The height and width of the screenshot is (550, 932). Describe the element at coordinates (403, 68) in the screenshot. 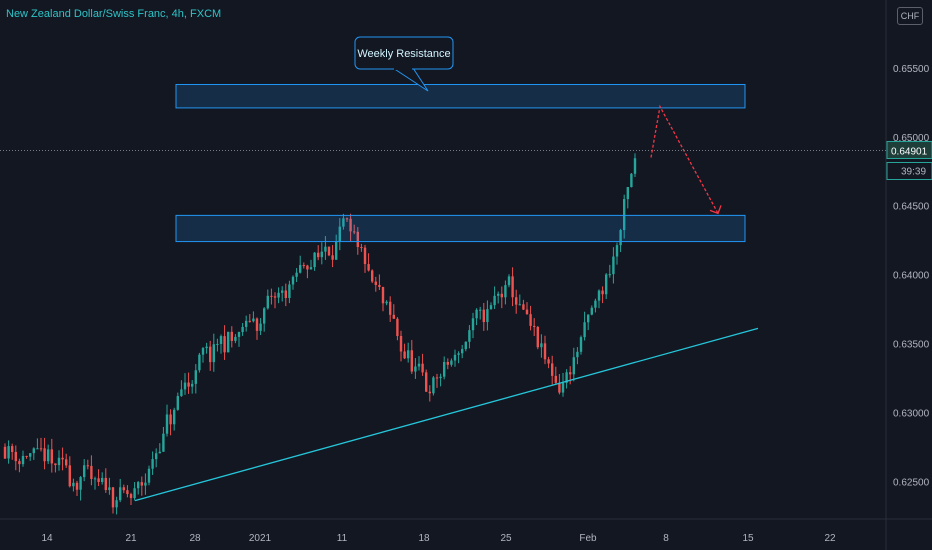

I see `callout-mask` at that location.